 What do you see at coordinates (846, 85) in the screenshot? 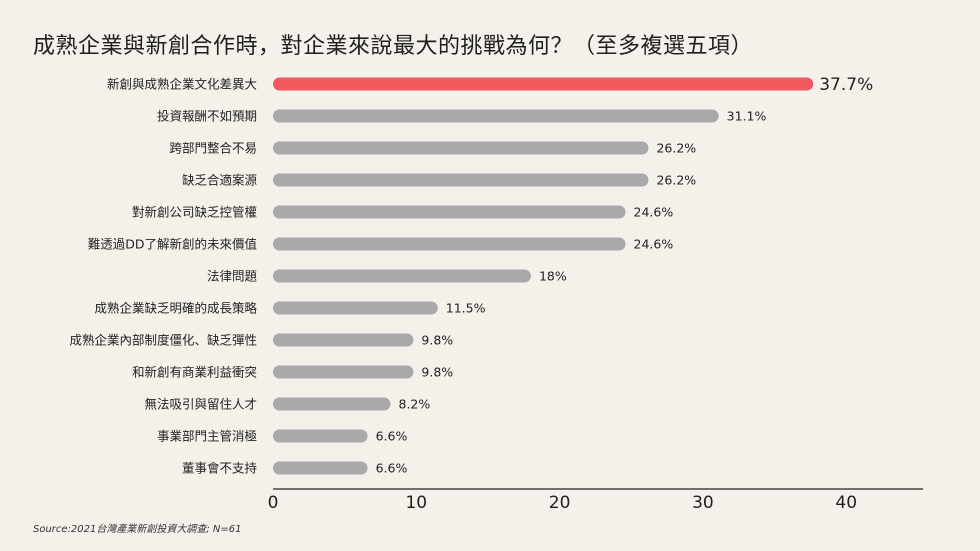
I see `value-label: 37.7%` at bounding box center [846, 85].